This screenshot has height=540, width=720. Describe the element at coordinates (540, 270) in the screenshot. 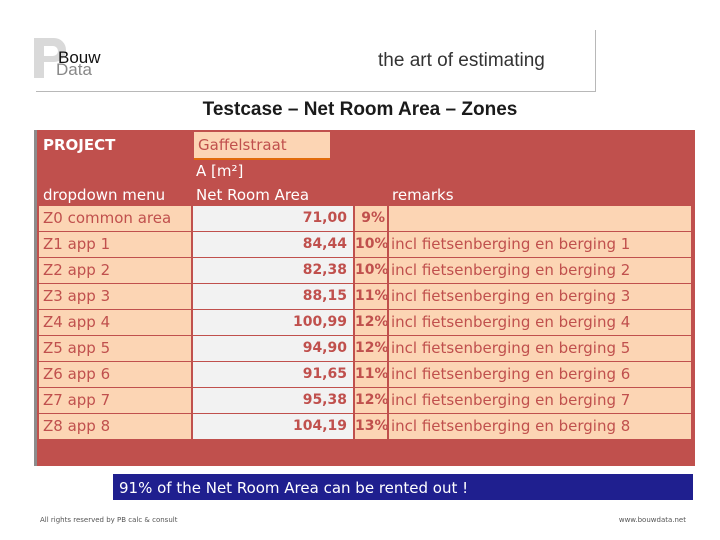

I see `remark-cell: incl fietsenberging en berging 2` at that location.